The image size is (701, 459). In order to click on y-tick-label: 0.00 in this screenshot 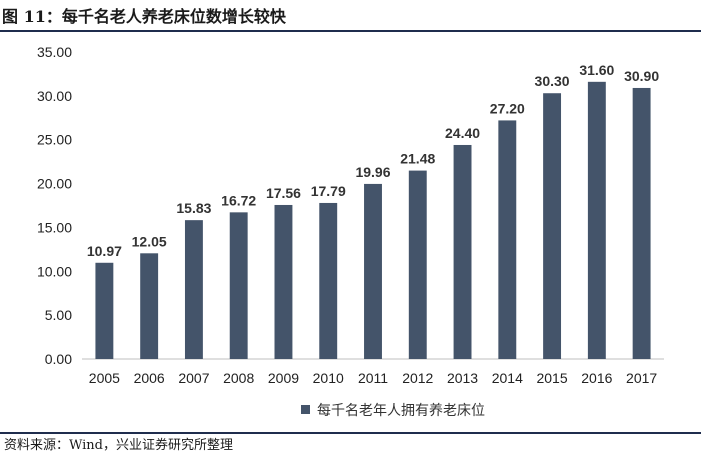, I will do `click(58, 359)`.